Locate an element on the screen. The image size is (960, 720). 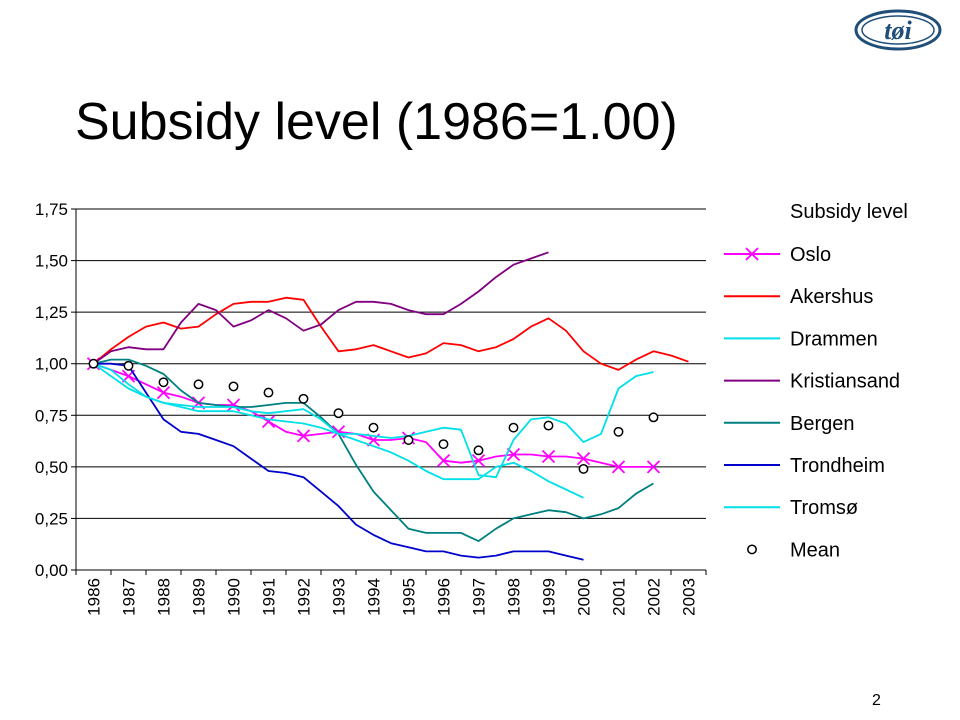
page-number: 2 is located at coordinates (876, 700).